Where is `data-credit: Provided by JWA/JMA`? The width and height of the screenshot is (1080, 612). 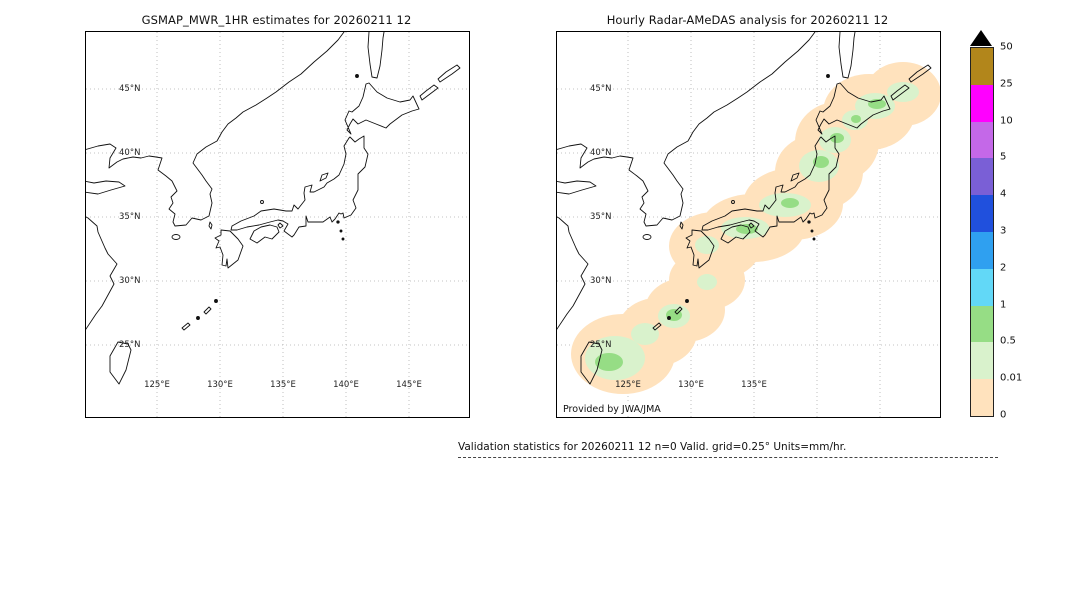 data-credit: Provided by JWA/JMA is located at coordinates (612, 409).